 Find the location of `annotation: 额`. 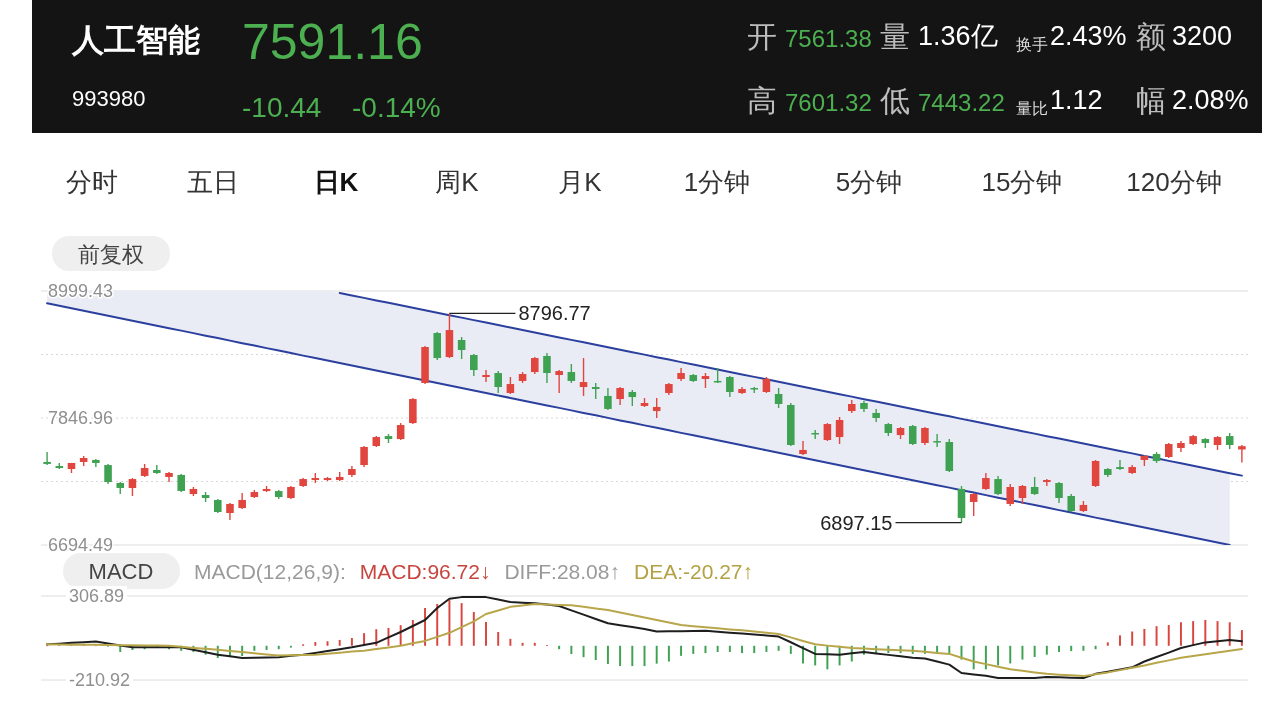

annotation: 额 is located at coordinates (1151, 36).